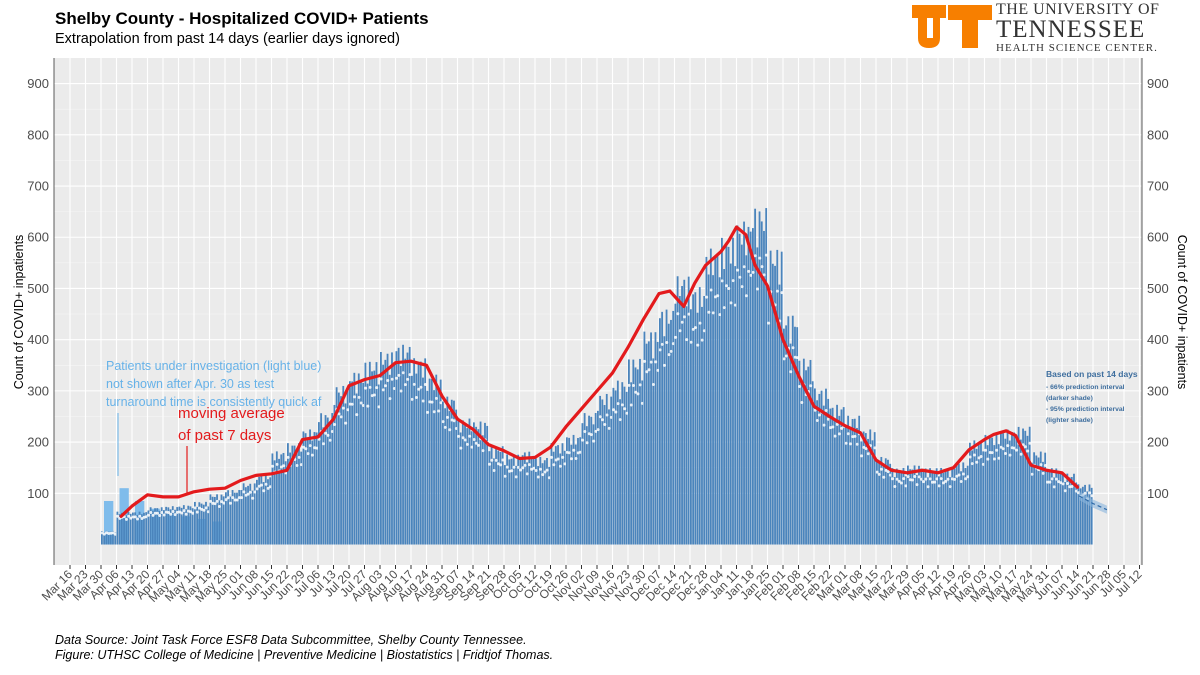 This screenshot has height=675, width=1200. Describe the element at coordinates (38, 442) in the screenshot. I see `y-tick-label-left: 200` at that location.